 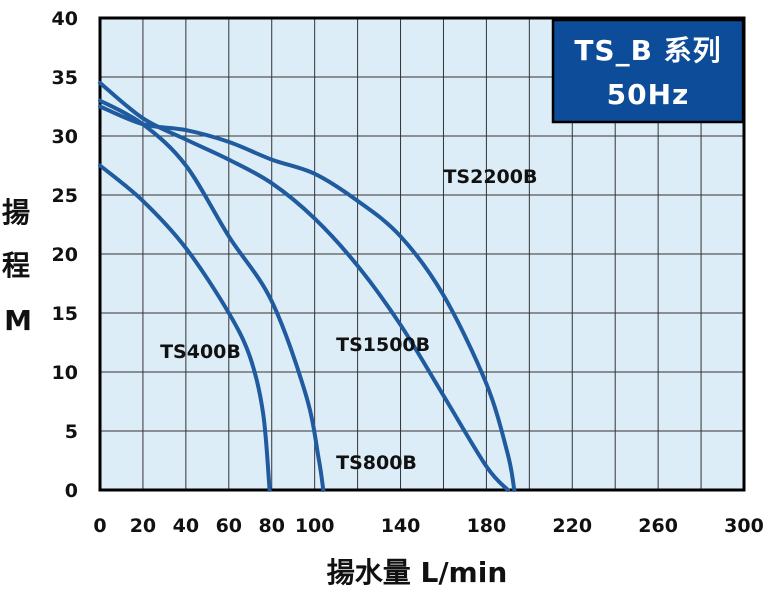 I want to click on y-tick-label: 15, so click(x=65, y=314).